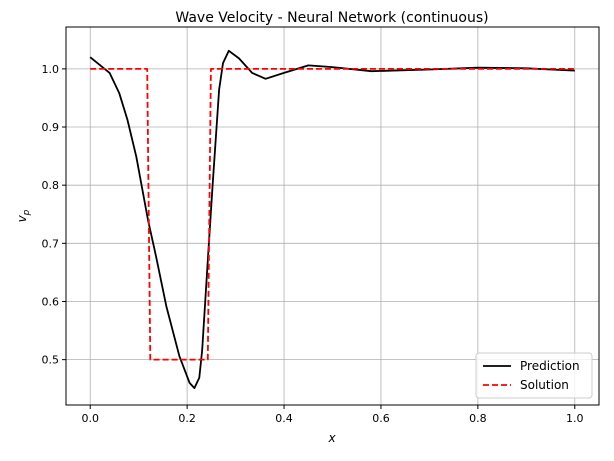  What do you see at coordinates (575, 418) in the screenshot?
I see `x-tick-label: 1.0` at bounding box center [575, 418].